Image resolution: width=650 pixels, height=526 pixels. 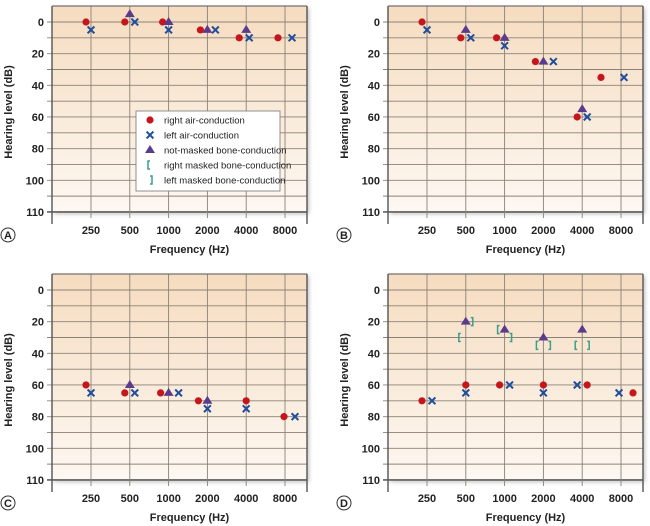 I want to click on legend-marker-right-masked, so click(x=148, y=165).